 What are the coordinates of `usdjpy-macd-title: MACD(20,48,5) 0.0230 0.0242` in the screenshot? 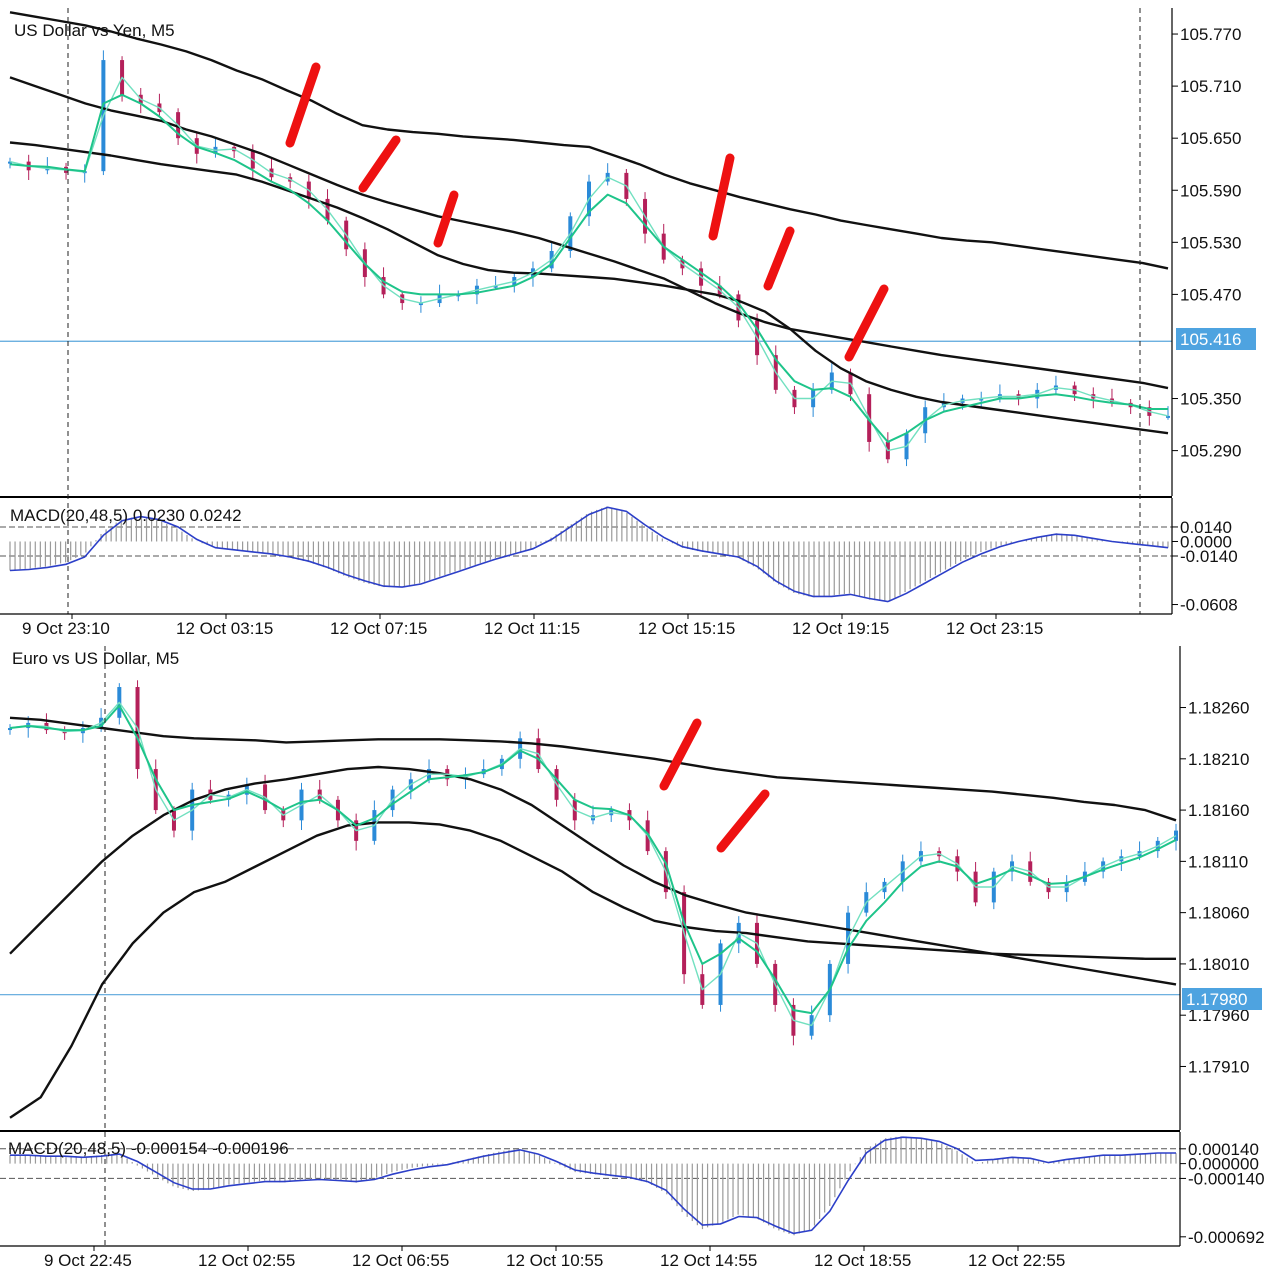 It's located at (126, 515).